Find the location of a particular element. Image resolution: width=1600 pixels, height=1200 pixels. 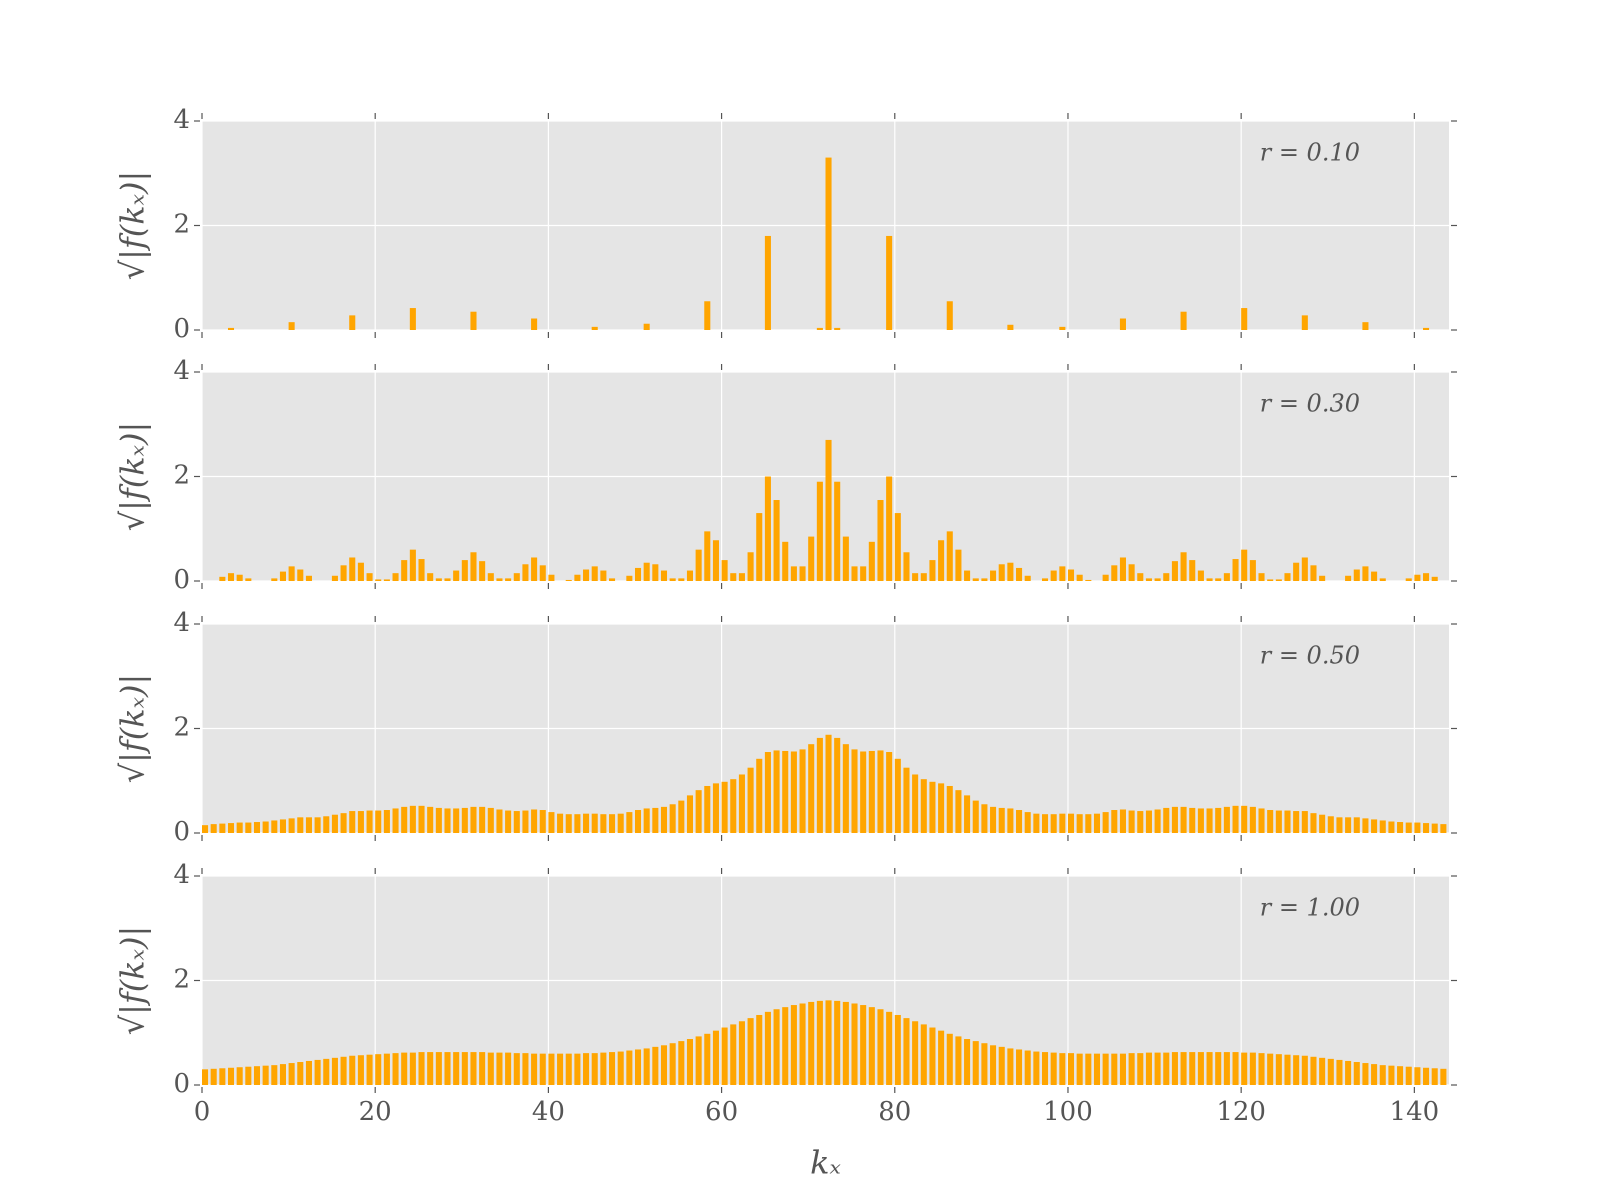

x-tick-label: 80 is located at coordinates (894, 1112).